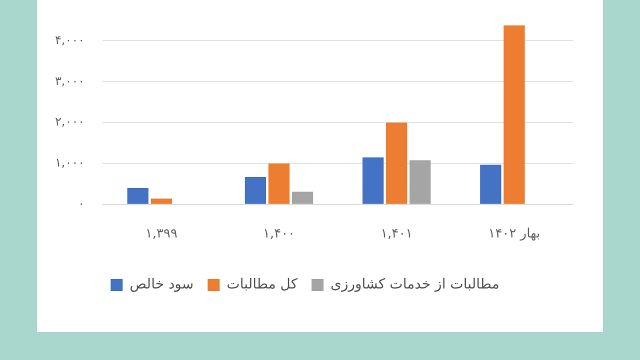 This screenshot has height=360, width=640. Describe the element at coordinates (279, 234) in the screenshot. I see `x-tick-label: ۱,۴۰۰` at that location.